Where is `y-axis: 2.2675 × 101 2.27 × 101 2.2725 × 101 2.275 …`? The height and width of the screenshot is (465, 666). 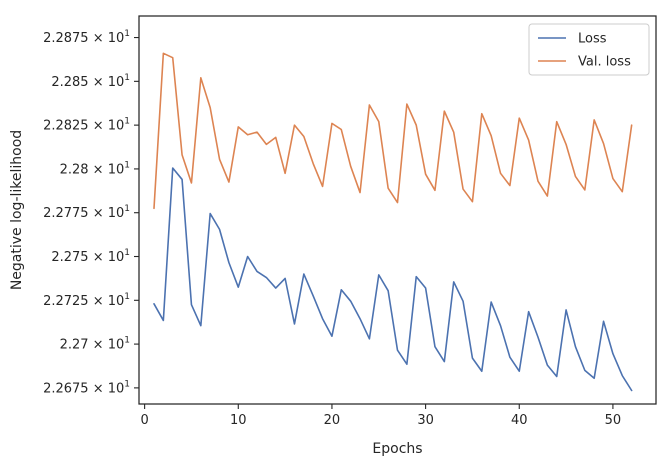 y-axis: 2.2675 × 101 2.27 × 101 2.2725 × 101 2.275 … is located at coordinates (91, 212).